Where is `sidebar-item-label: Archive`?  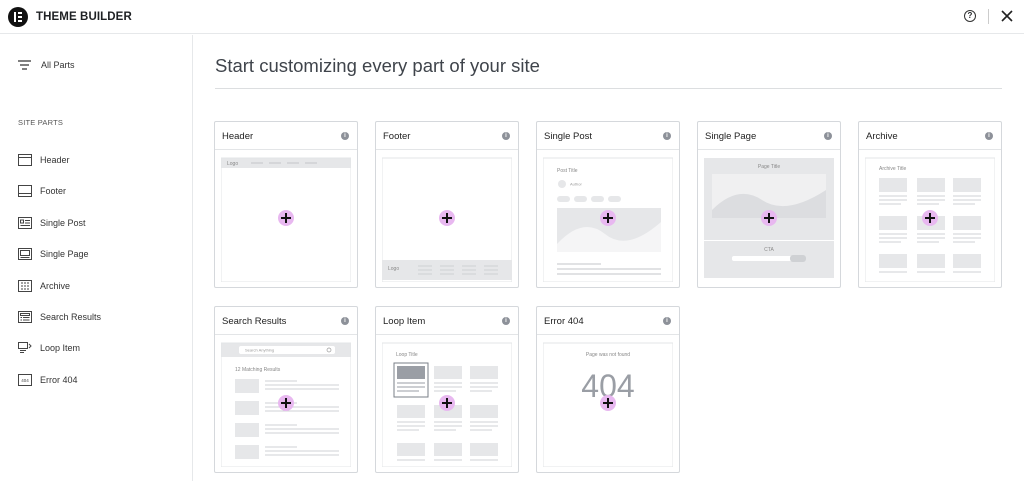
sidebar-item-label: Archive is located at coordinates (55, 286).